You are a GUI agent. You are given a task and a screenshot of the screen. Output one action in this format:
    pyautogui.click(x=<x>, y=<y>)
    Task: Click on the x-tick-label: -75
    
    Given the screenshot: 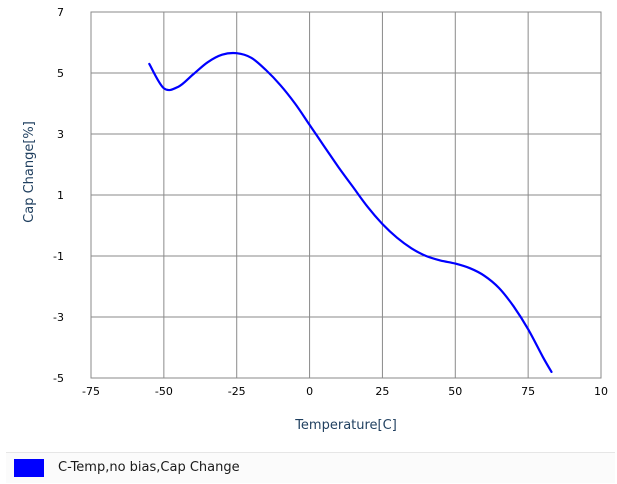 What is the action you would take?
    pyautogui.click(x=91, y=391)
    